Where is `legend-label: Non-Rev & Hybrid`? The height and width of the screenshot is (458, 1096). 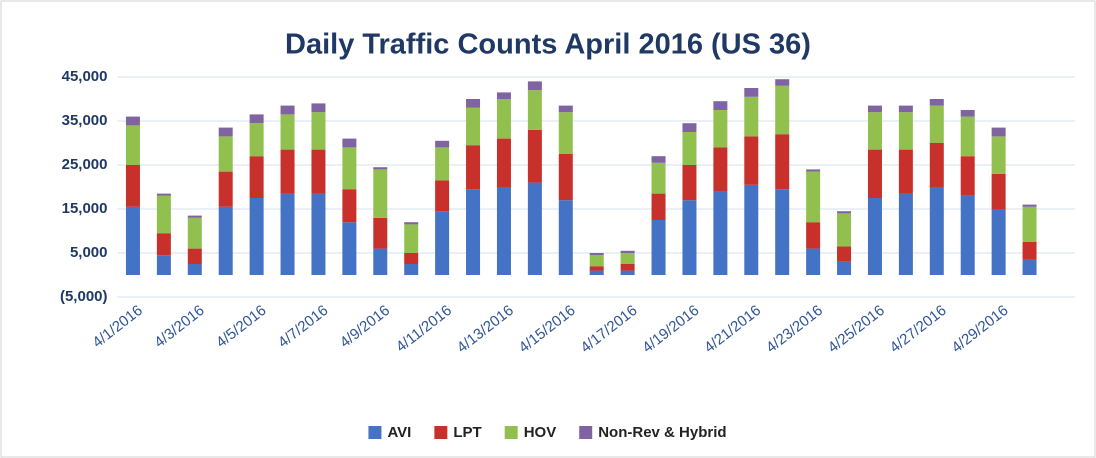 legend-label: Non-Rev & Hybrid is located at coordinates (662, 432).